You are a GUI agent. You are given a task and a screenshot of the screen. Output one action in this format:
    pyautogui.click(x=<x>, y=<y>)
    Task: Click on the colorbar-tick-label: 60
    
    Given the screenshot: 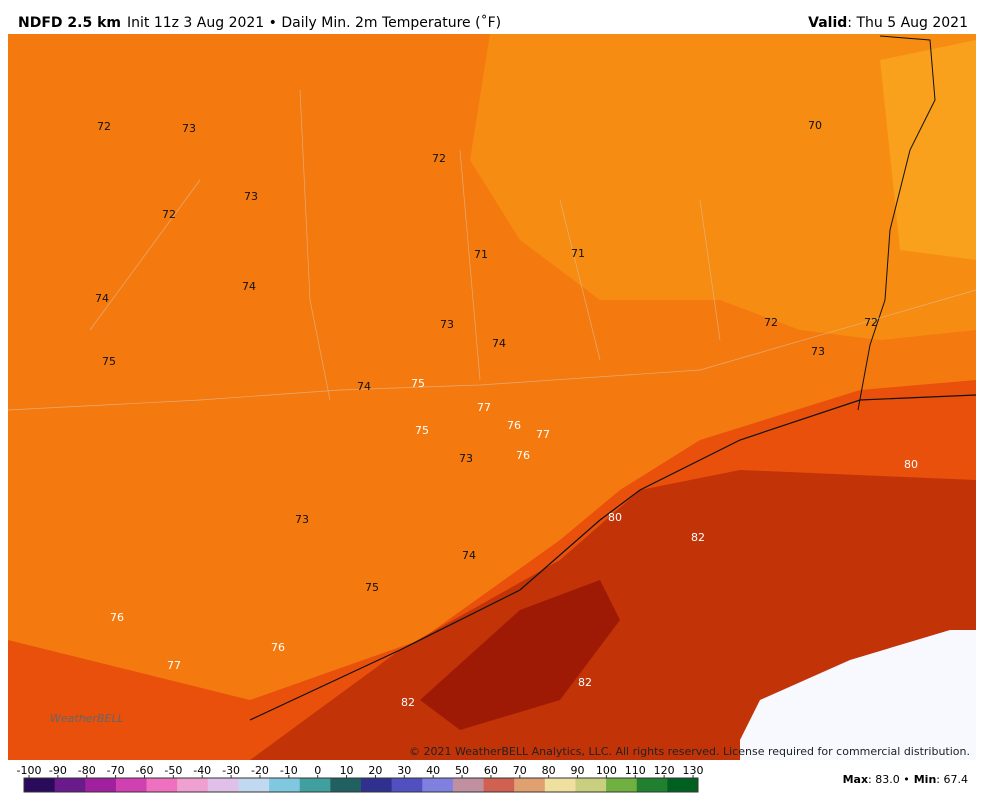 What is the action you would take?
    pyautogui.click(x=491, y=770)
    